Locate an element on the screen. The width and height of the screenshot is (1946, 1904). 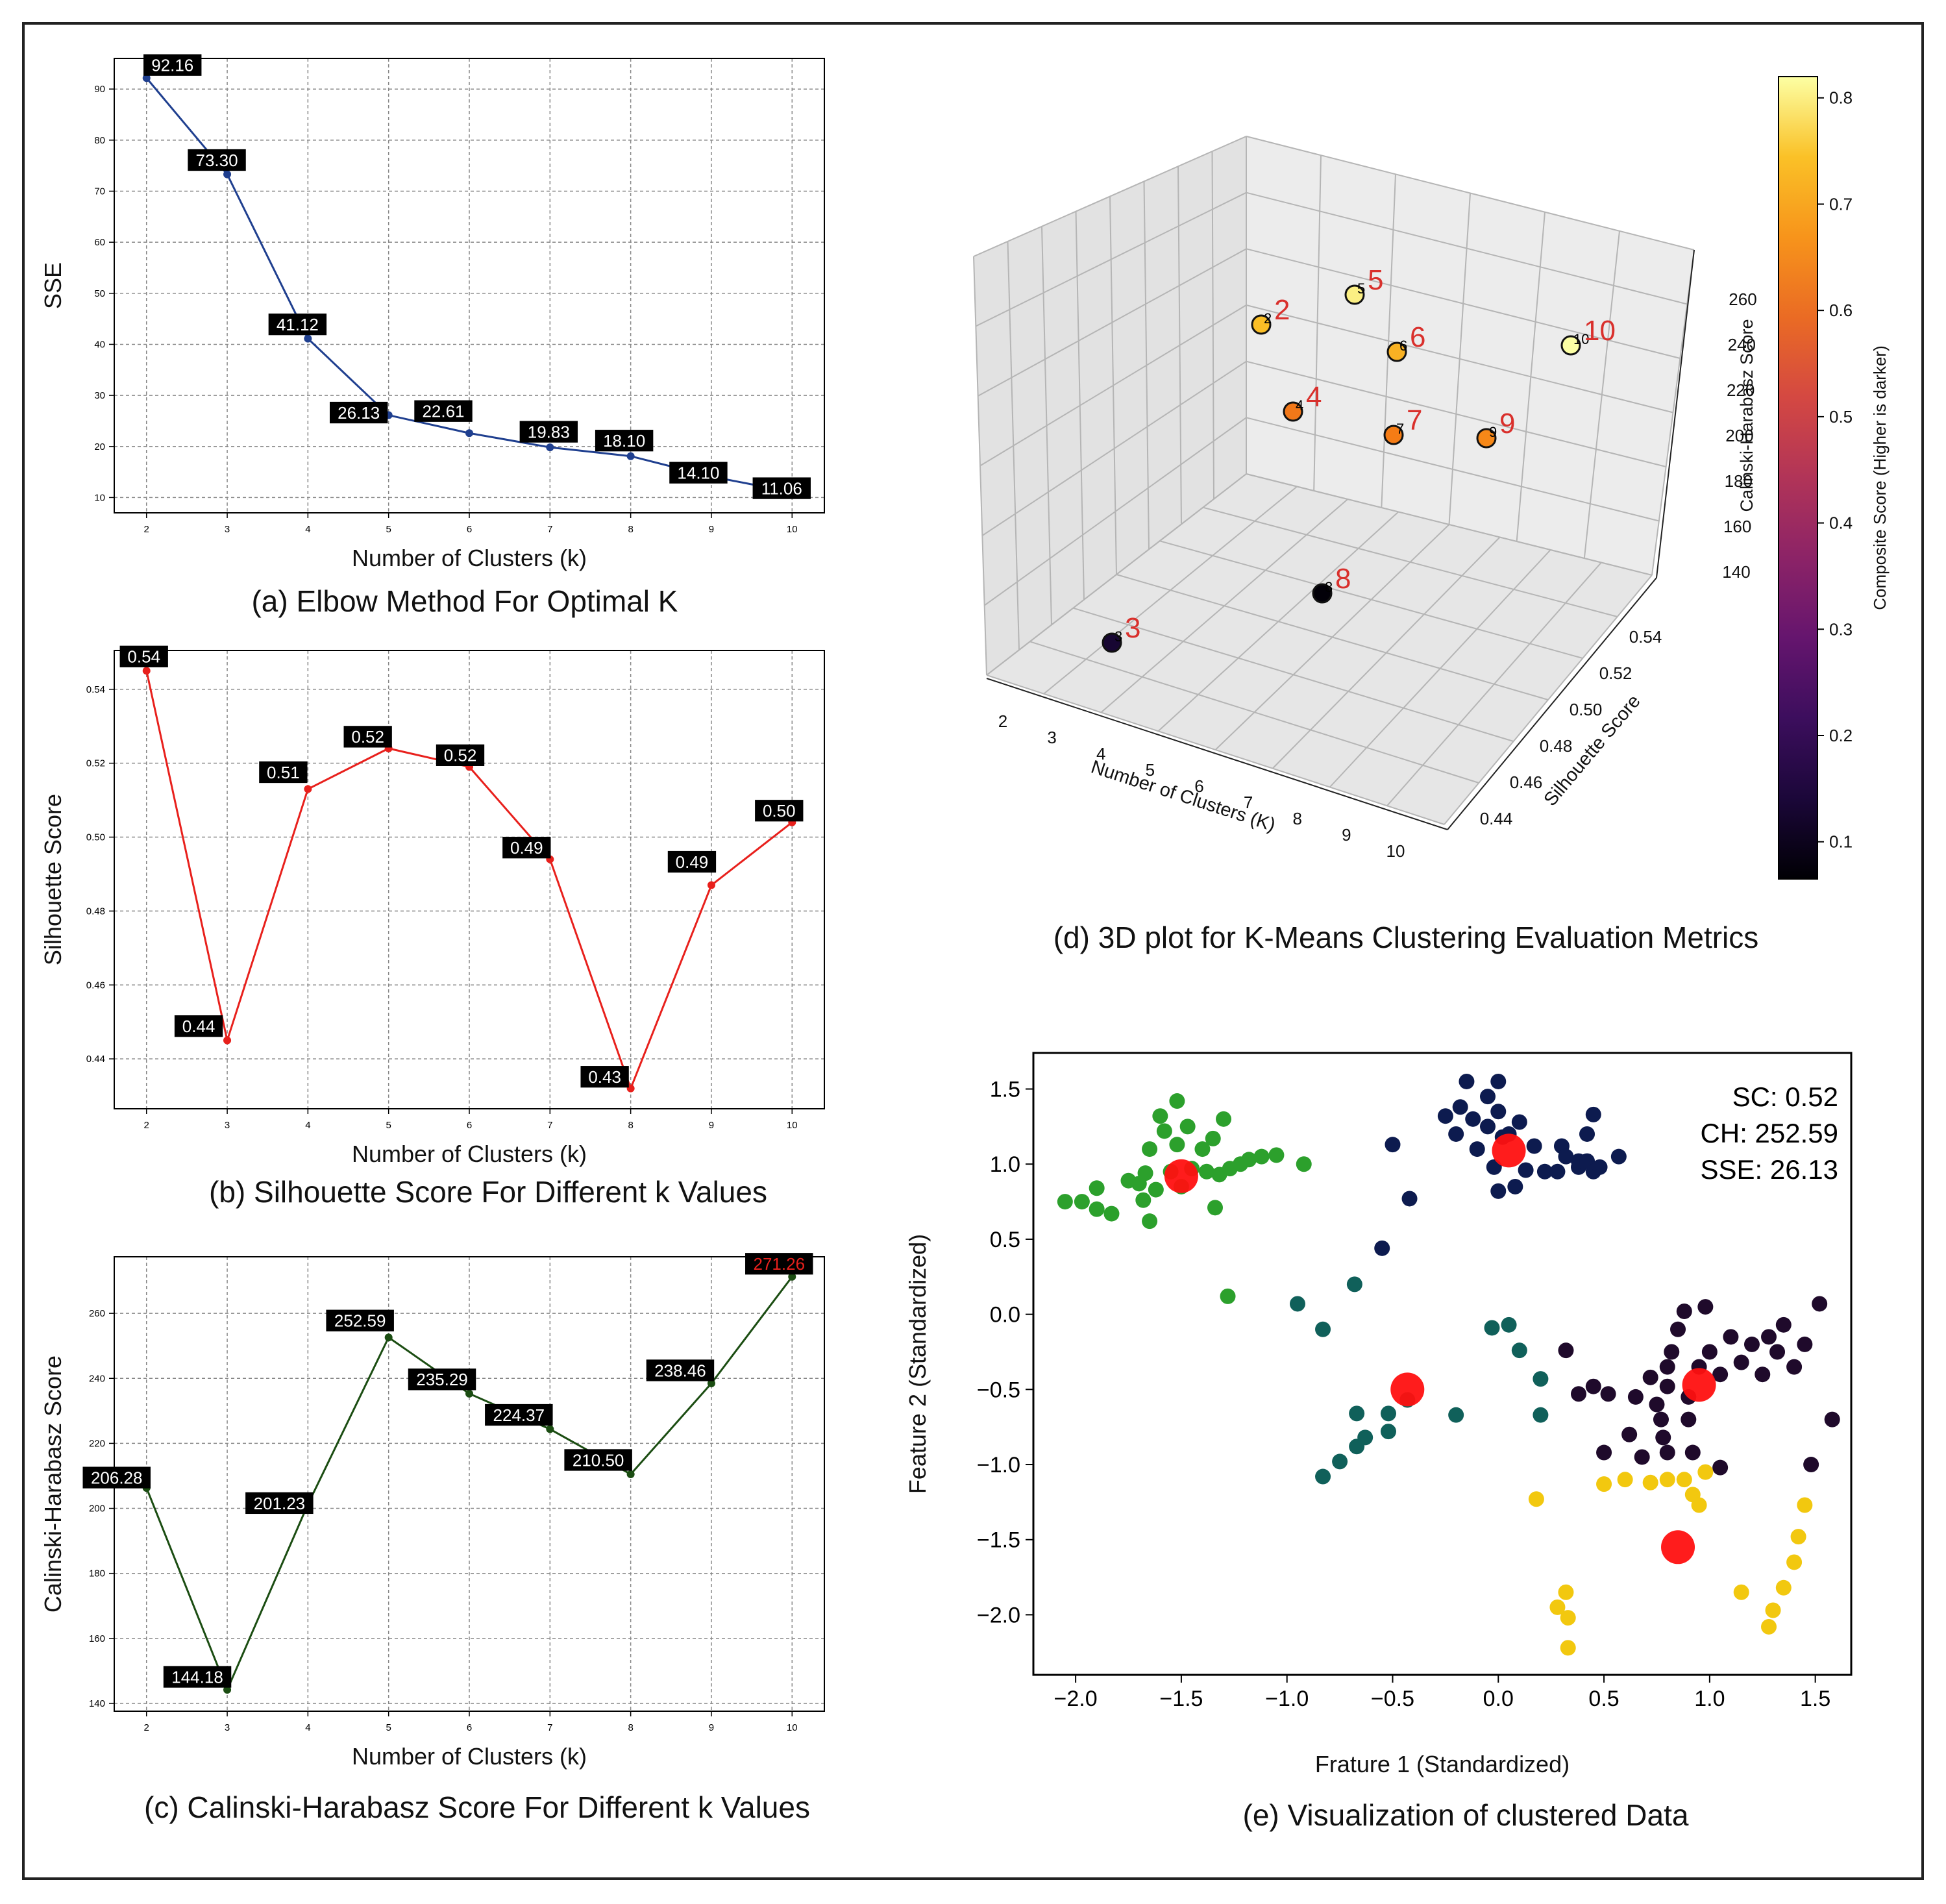
x-tick-label: 3 is located at coordinates (228, 1125).